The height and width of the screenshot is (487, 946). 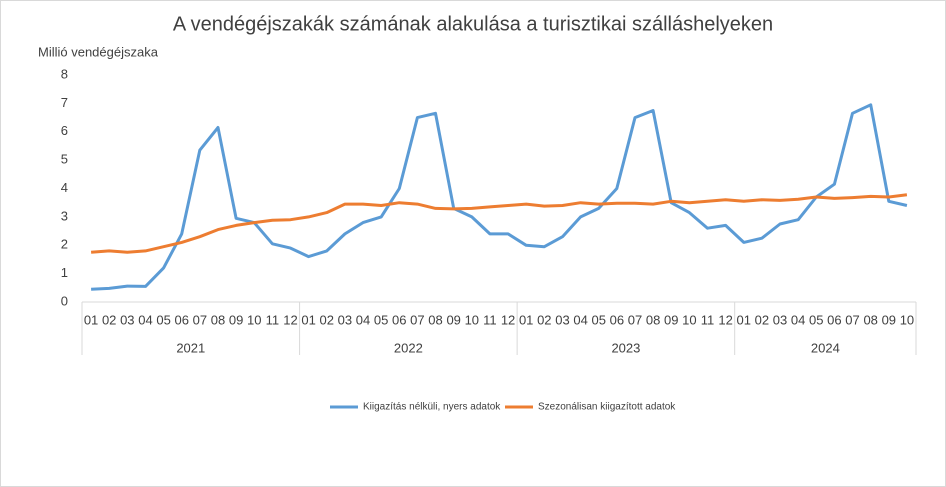 I want to click on x-group-label: 2022, so click(x=408, y=347).